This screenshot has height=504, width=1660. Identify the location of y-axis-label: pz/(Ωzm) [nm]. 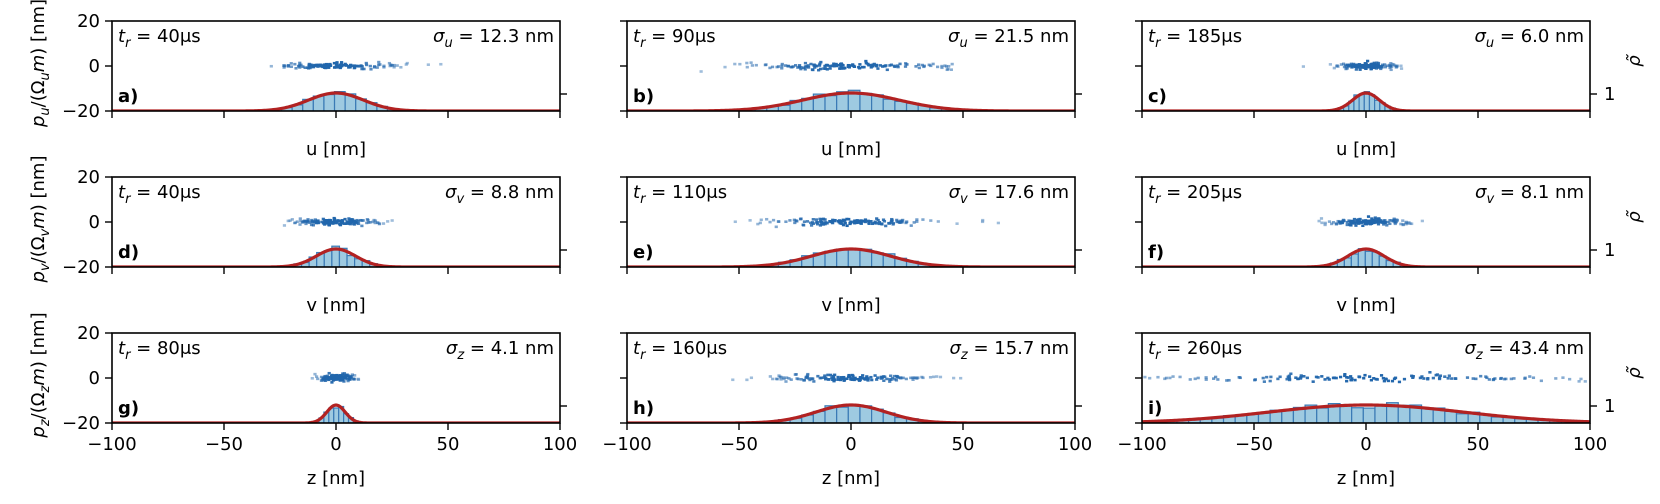
(40, 375).